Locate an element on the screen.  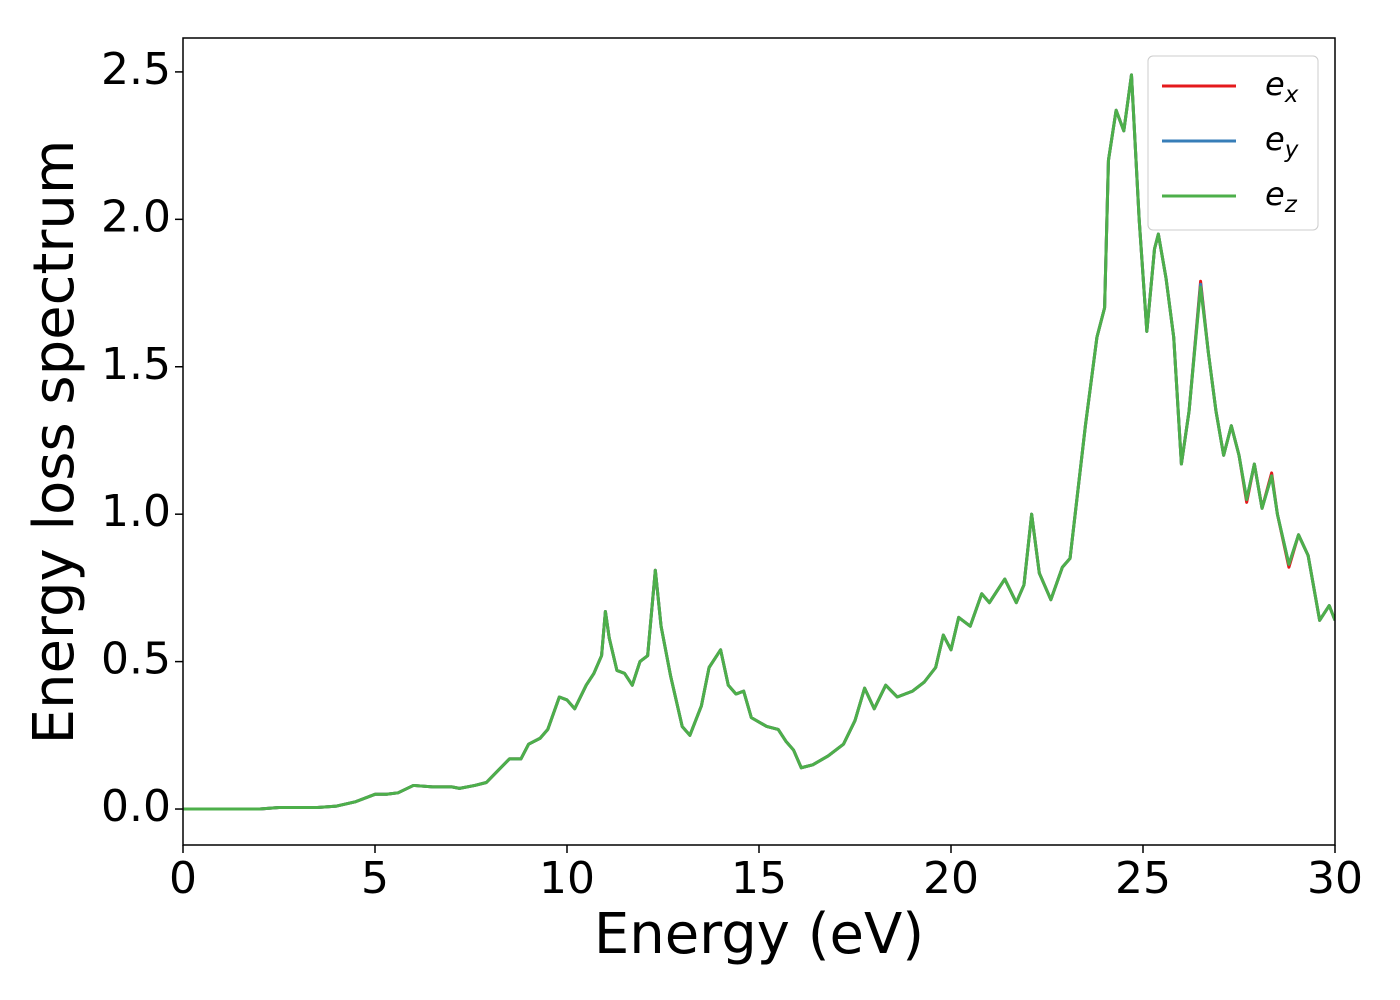
x-tick-label: 10 is located at coordinates (567, 878).